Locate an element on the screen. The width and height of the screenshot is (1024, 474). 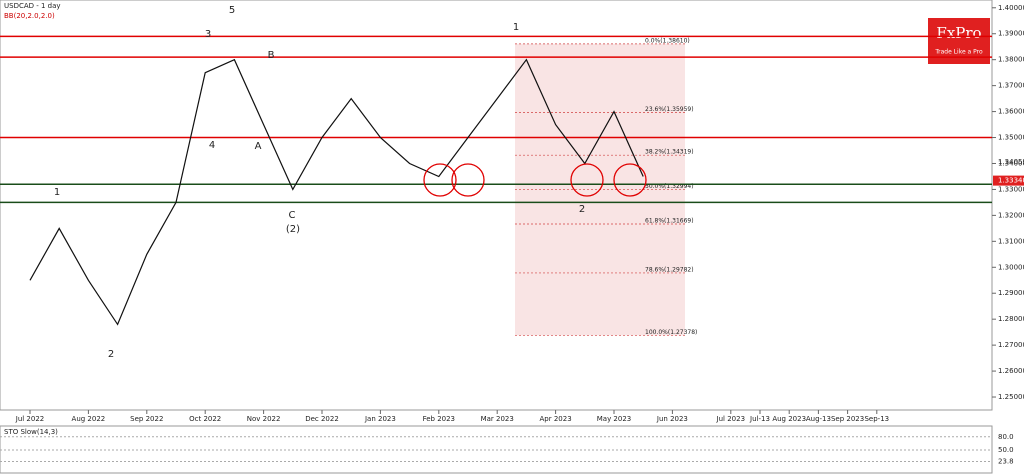
fib-label: 78.6%(1.29782) is located at coordinates (669, 269).